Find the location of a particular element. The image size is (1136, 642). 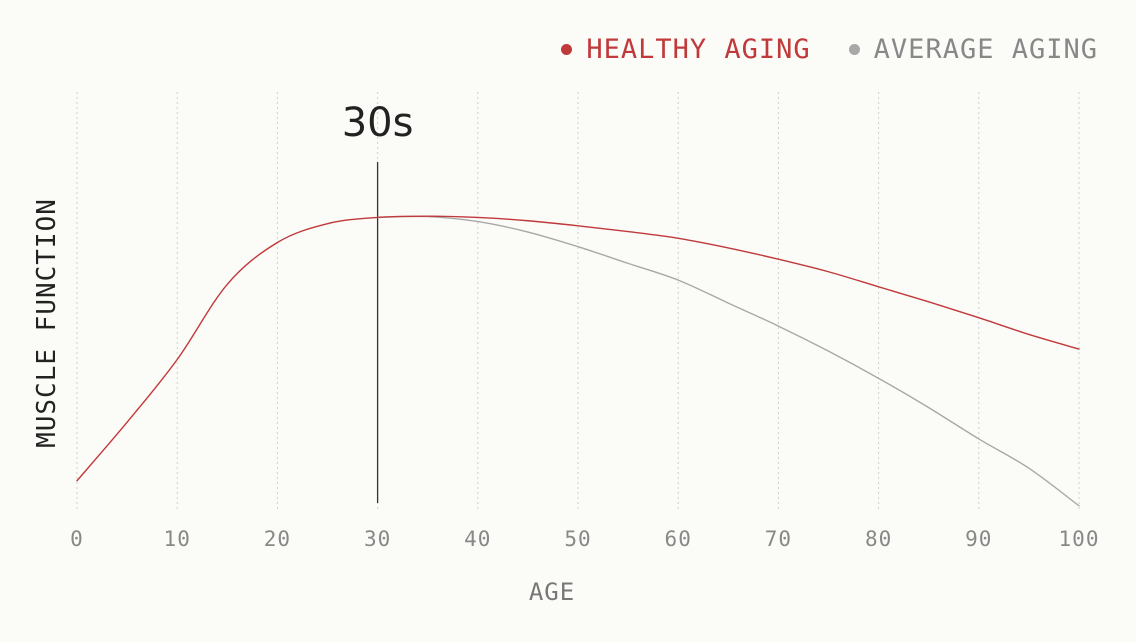

annotations: 30s is located at coordinates (378, 301).